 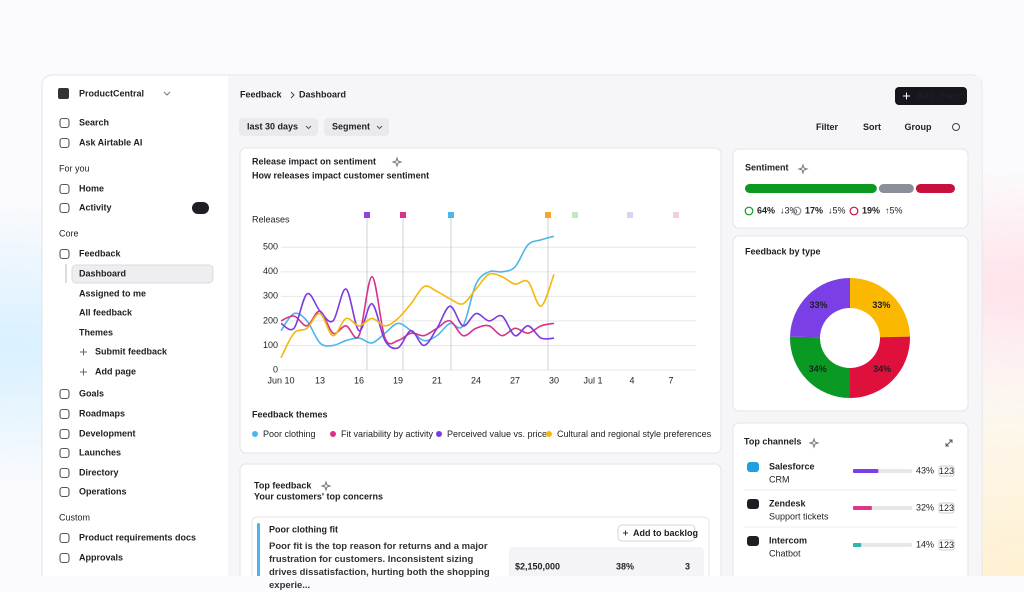 I want to click on backlog-button, so click(x=656, y=533).